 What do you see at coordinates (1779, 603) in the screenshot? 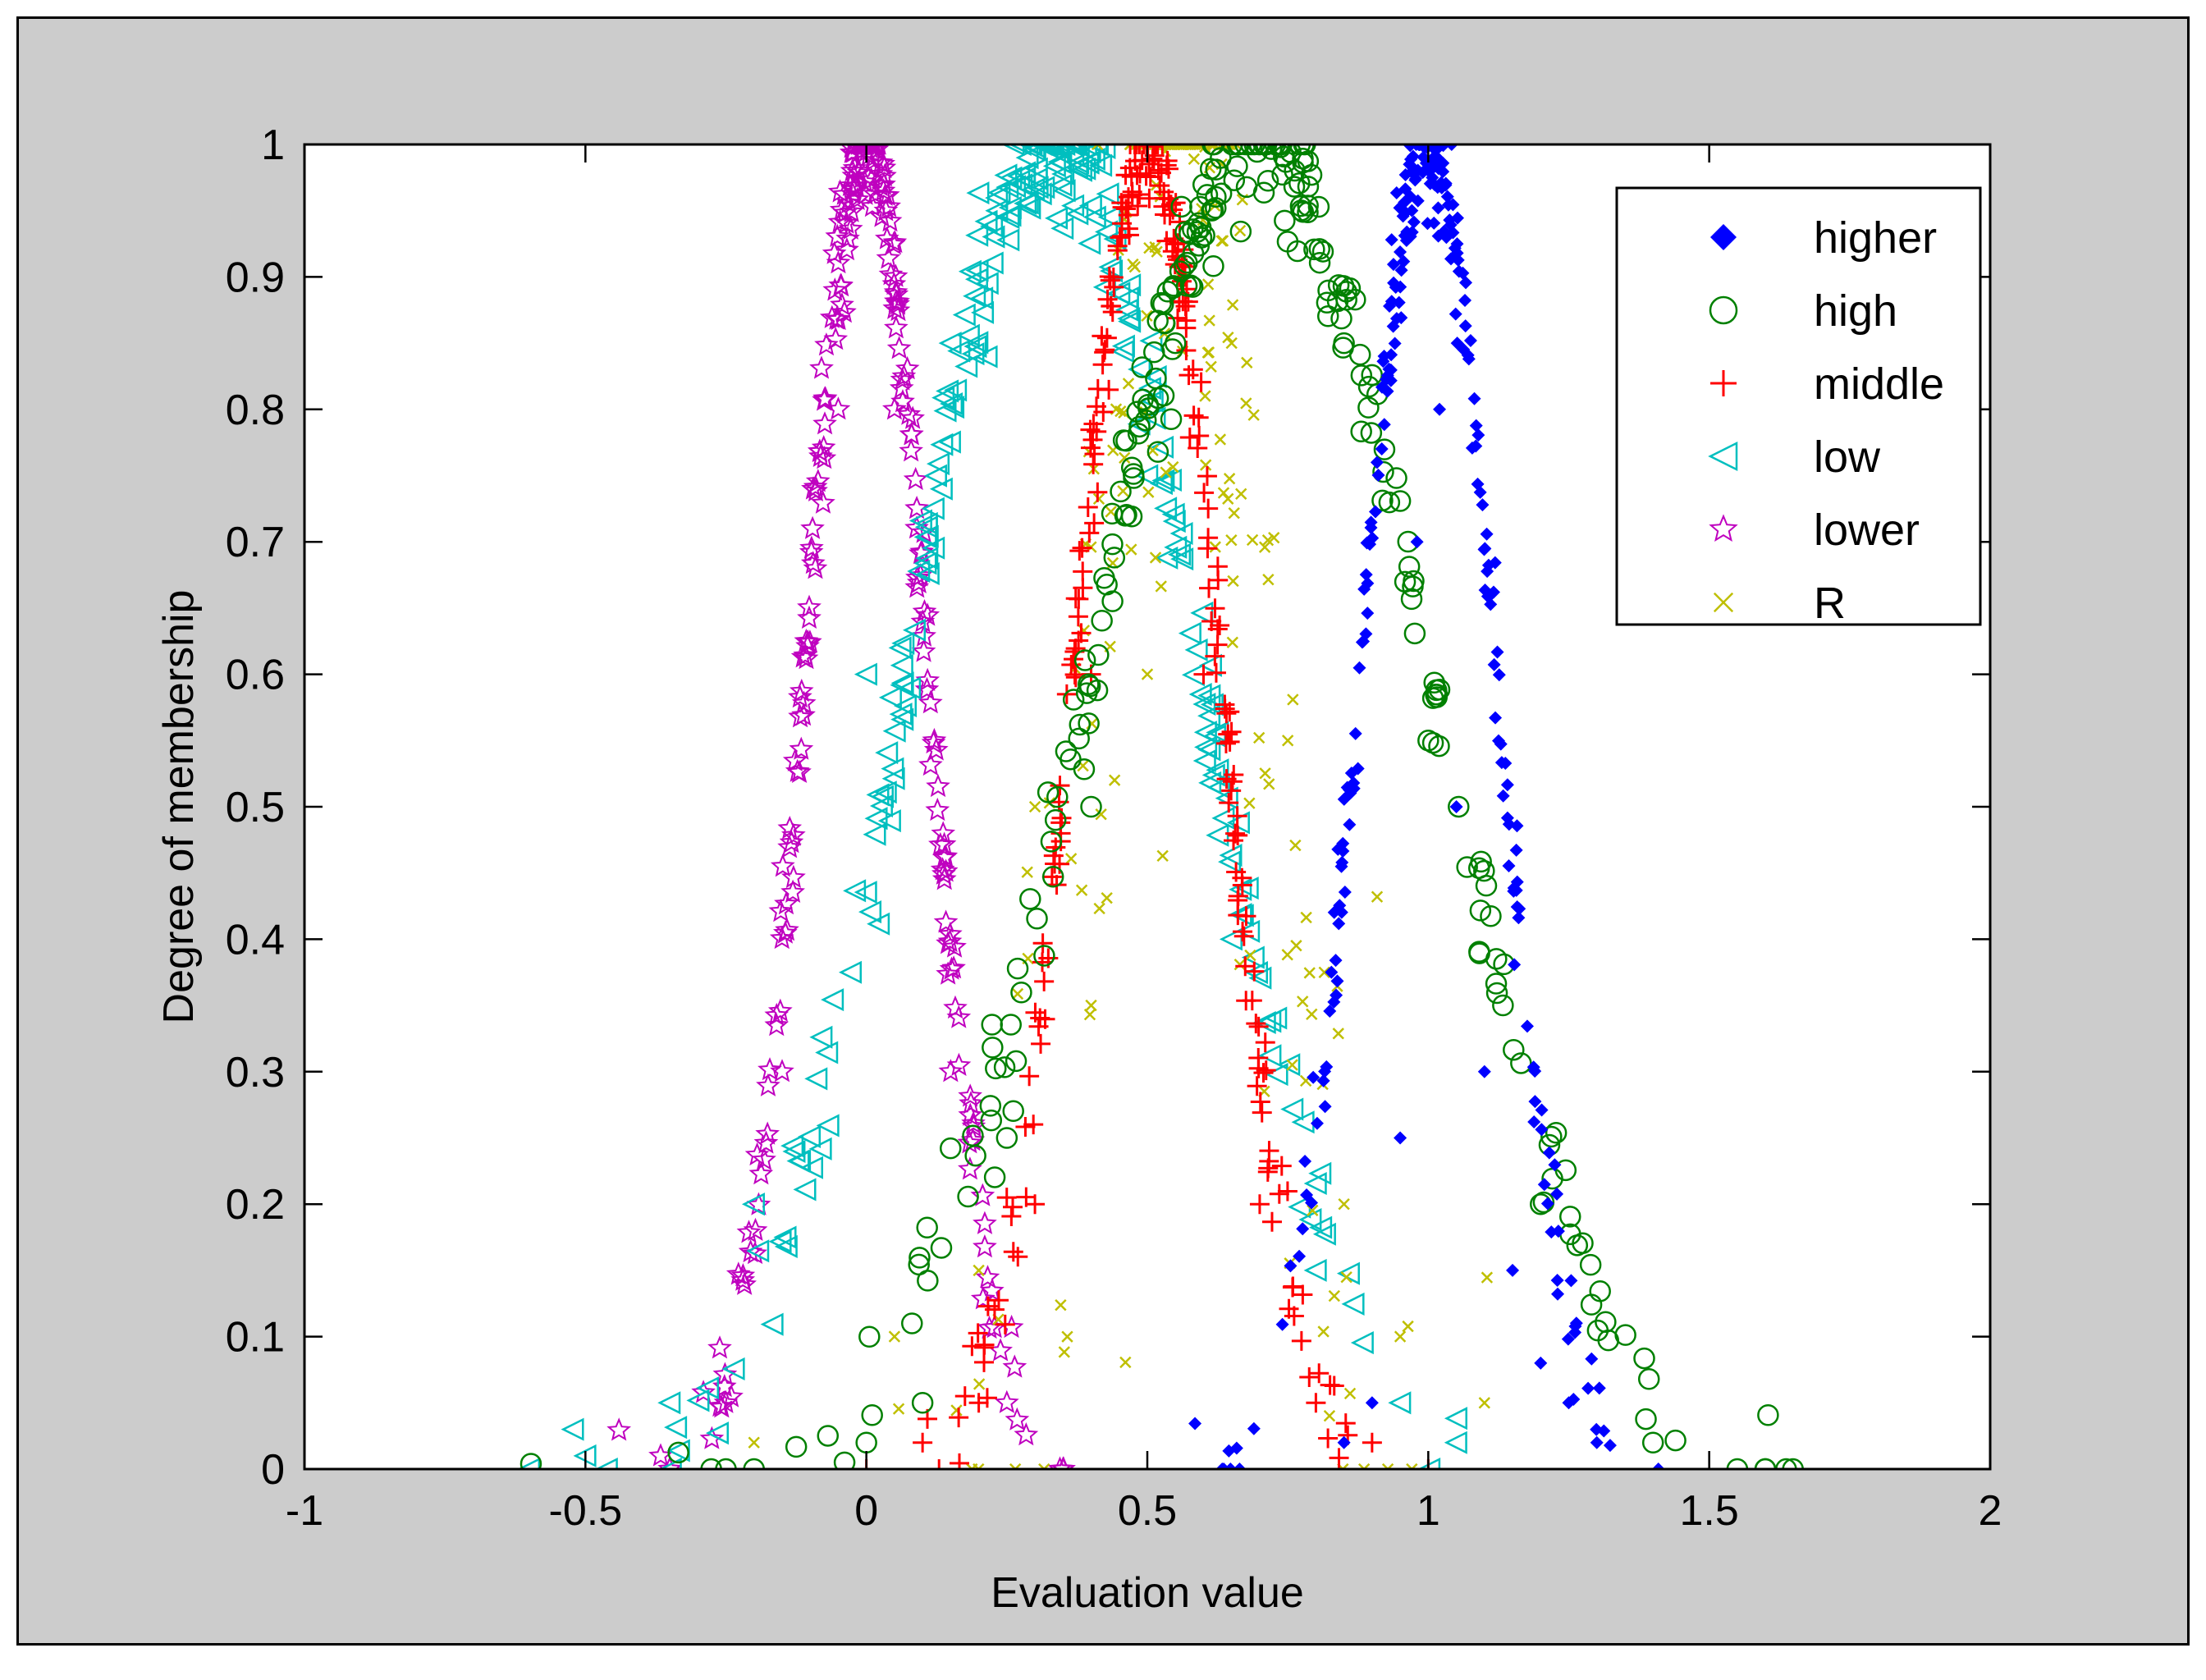
I see `legend-entry-R: R` at bounding box center [1779, 603].